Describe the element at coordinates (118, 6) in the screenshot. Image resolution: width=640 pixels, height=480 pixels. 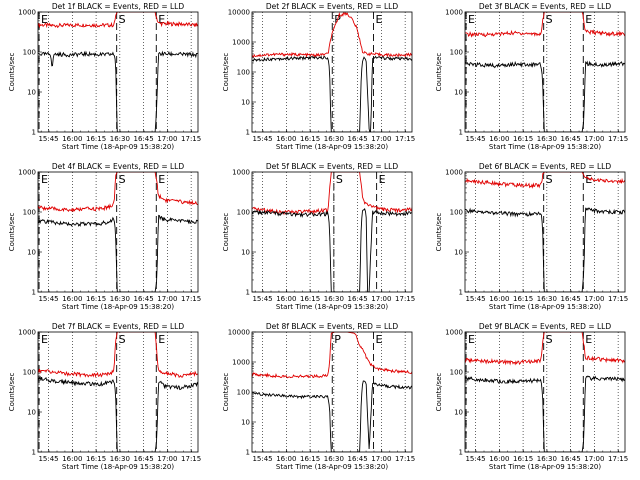
I see `panel-title: Det 1f BLACK = Events, RED = LLD` at that location.